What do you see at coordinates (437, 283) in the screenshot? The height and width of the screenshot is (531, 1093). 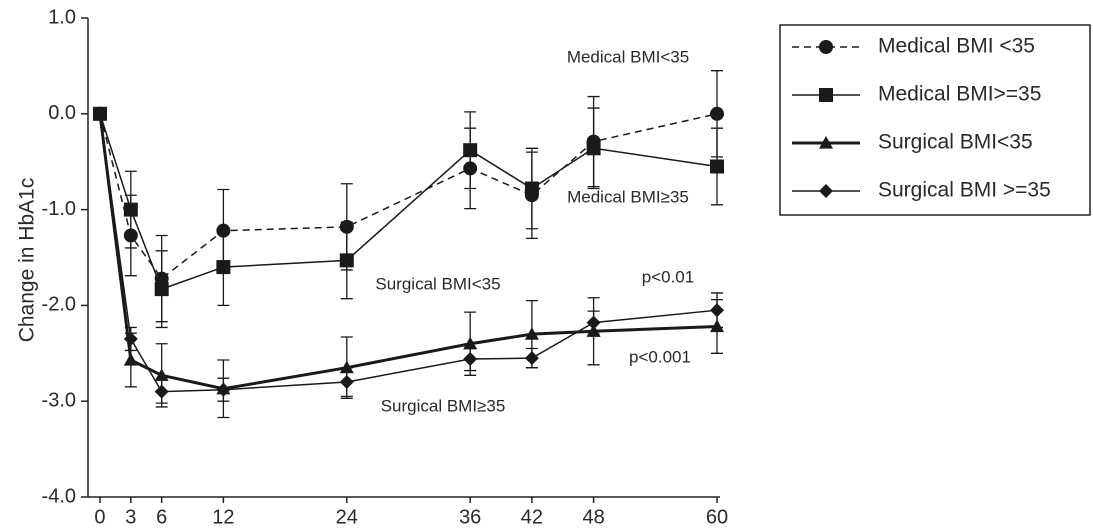 I see `annotation: Surgical BMI<35` at bounding box center [437, 283].